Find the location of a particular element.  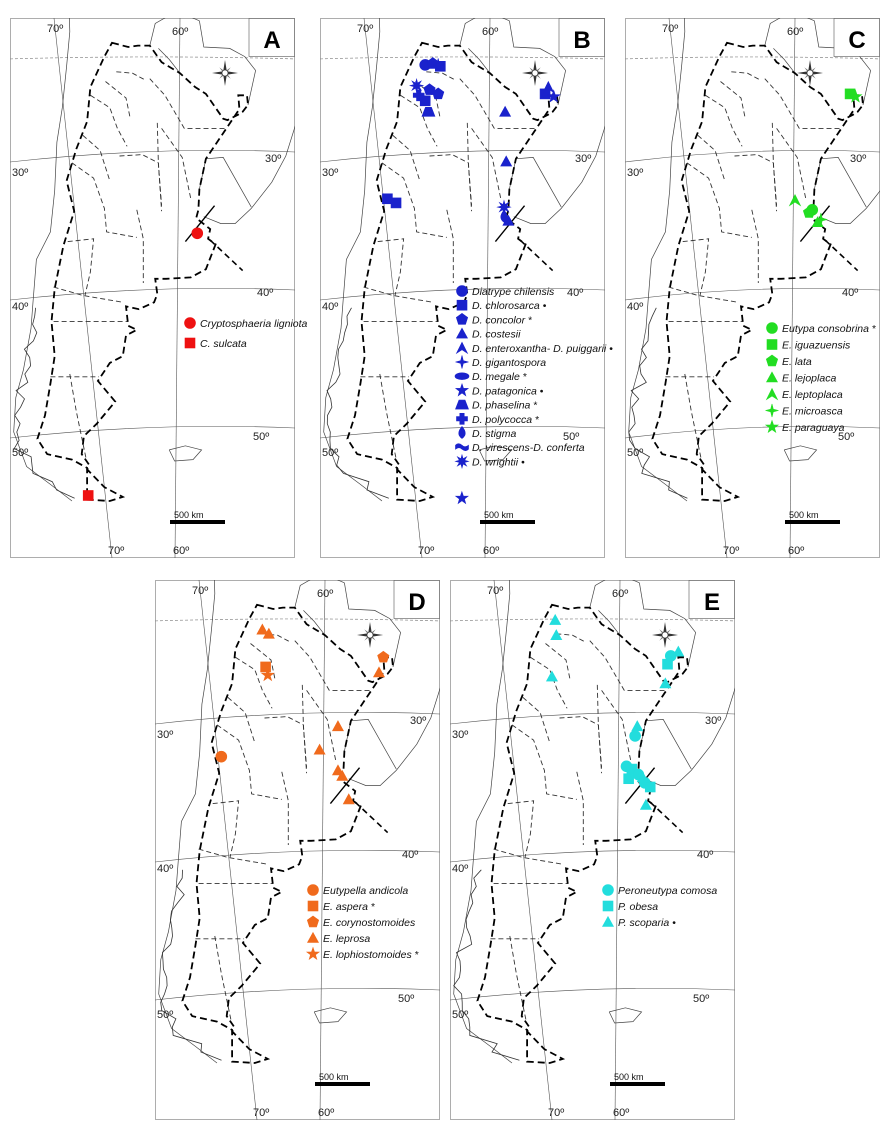

legend: Peroneutypa comosaP. obesaP. scoparia • is located at coordinates (660, 907).